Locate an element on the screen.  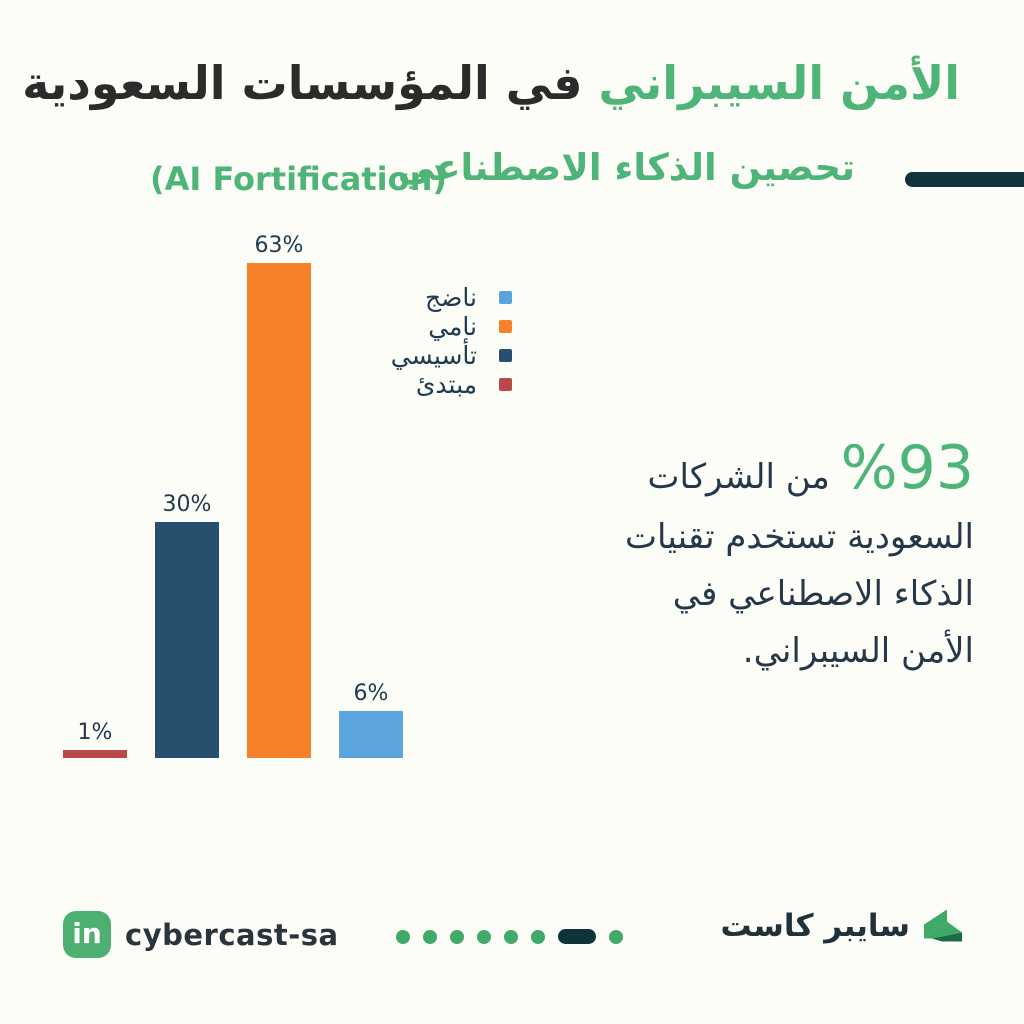
legend-item-ناضج: ناضج is located at coordinates (451, 297).